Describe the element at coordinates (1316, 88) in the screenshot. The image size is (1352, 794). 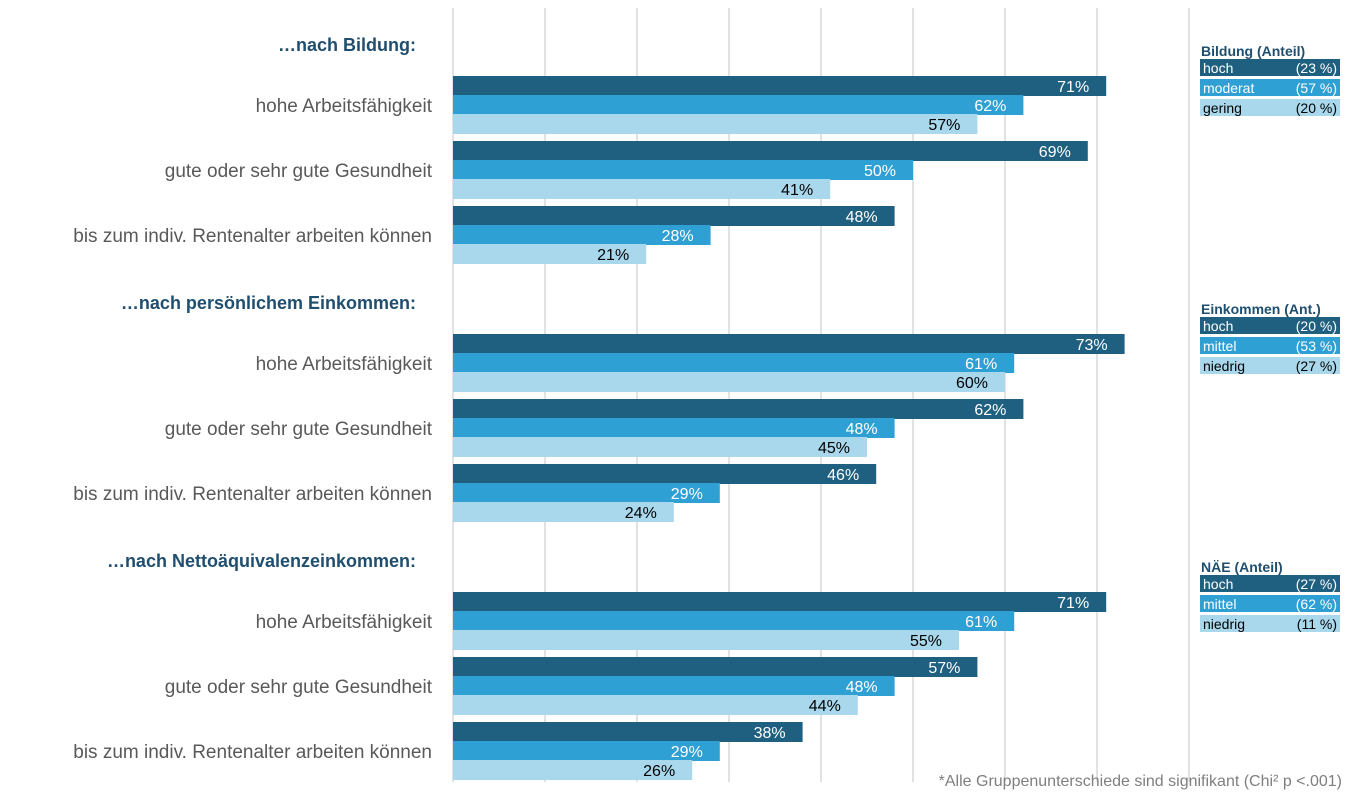
I see `legend-item-share: (57 %)` at that location.